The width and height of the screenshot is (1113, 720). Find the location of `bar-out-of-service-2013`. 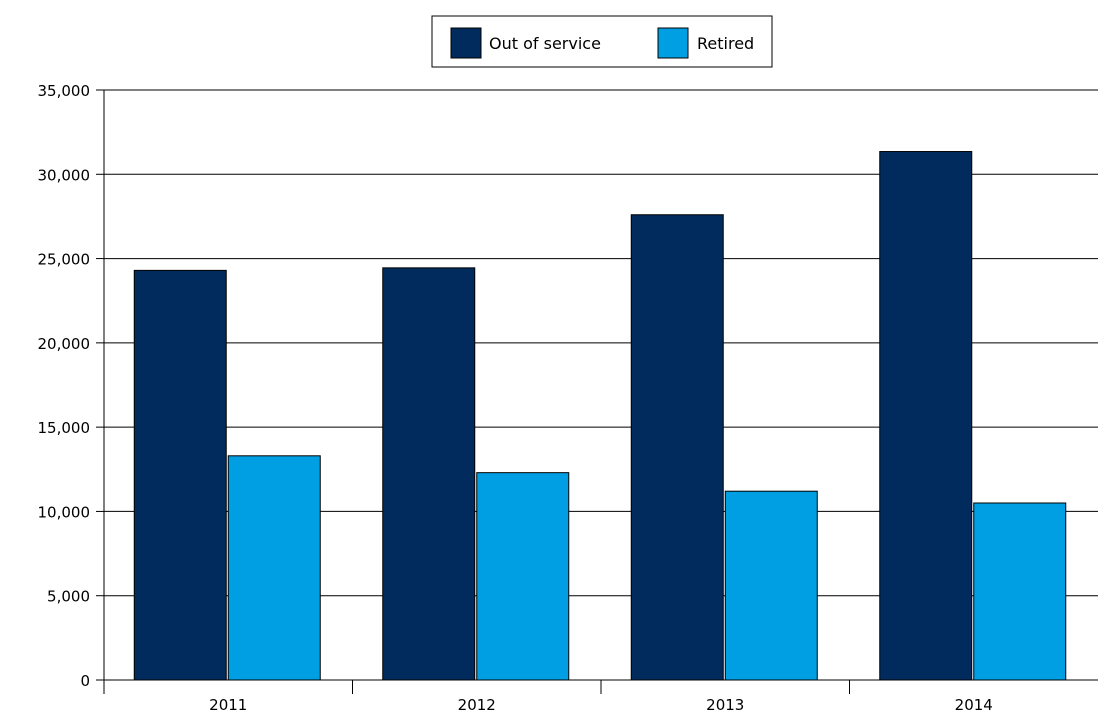

bar-out-of-service-2013 is located at coordinates (677, 447).